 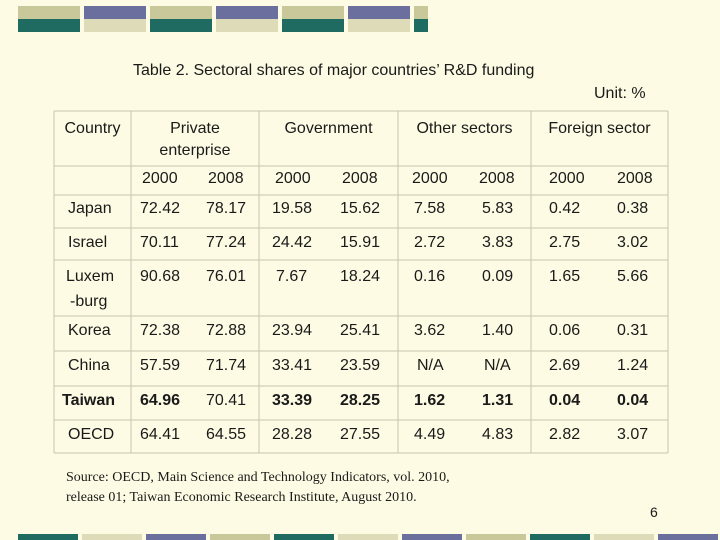 I want to click on table-cell: 1.40, so click(x=498, y=330).